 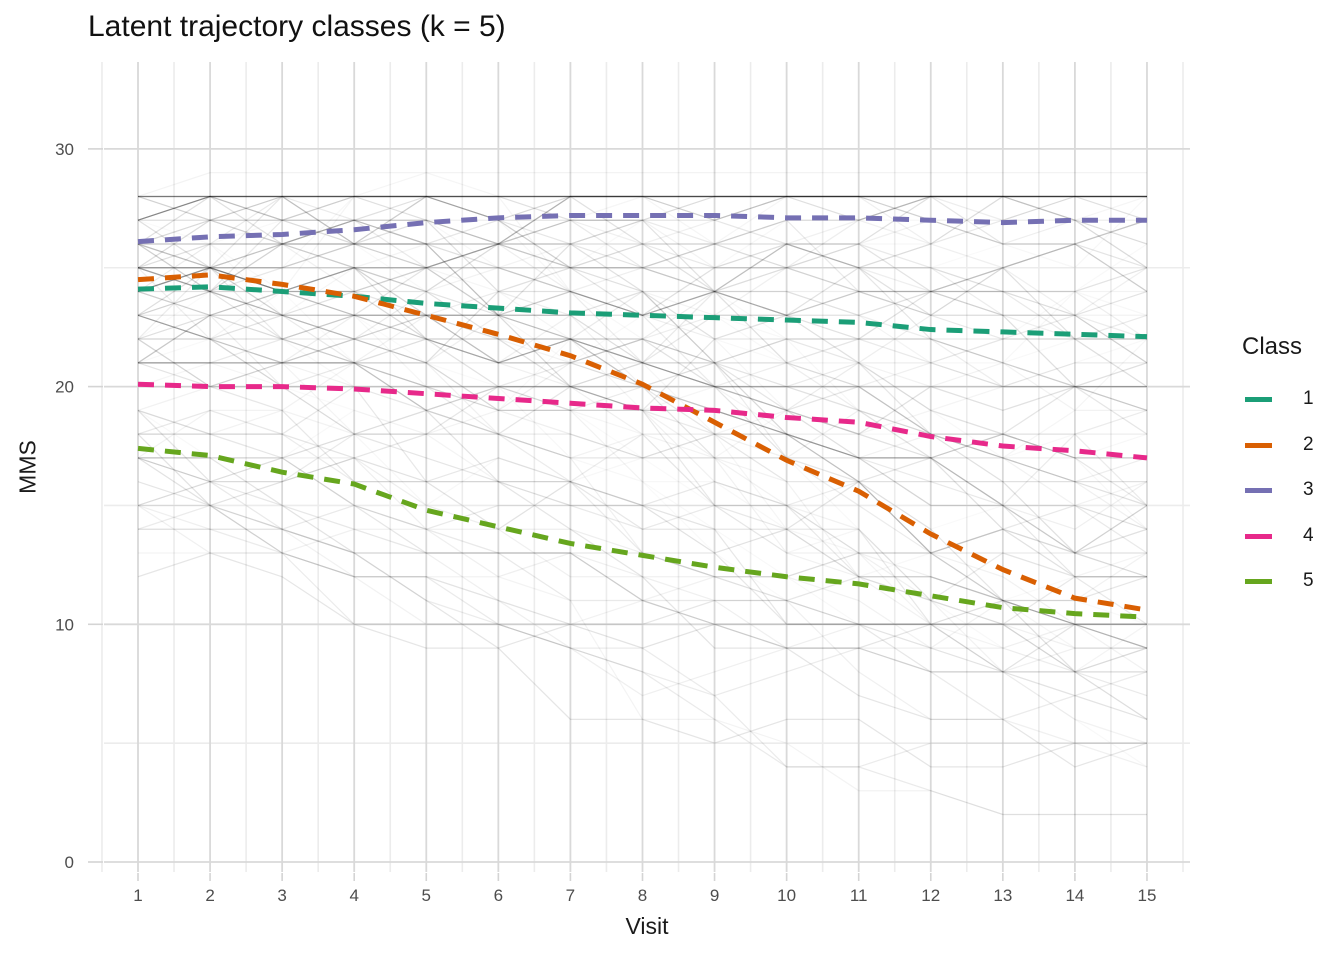 I want to click on legend-item-class-1: 1, so click(x=1279, y=399).